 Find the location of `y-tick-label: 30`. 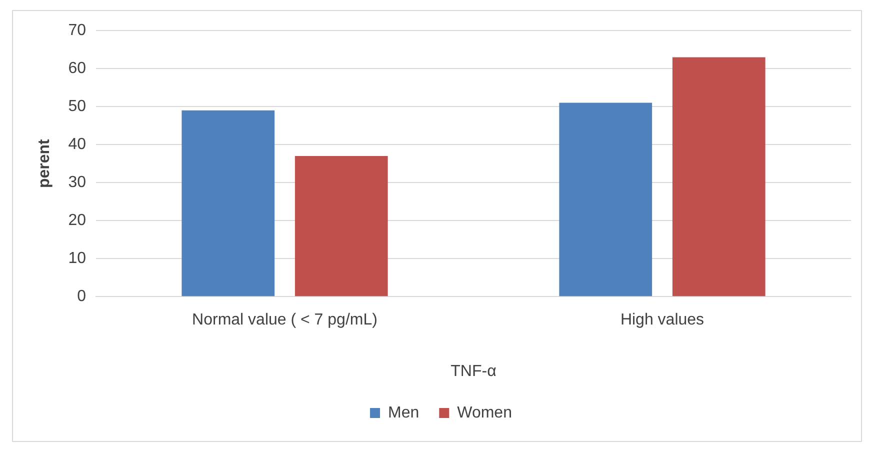

y-tick-label: 30 is located at coordinates (77, 183).